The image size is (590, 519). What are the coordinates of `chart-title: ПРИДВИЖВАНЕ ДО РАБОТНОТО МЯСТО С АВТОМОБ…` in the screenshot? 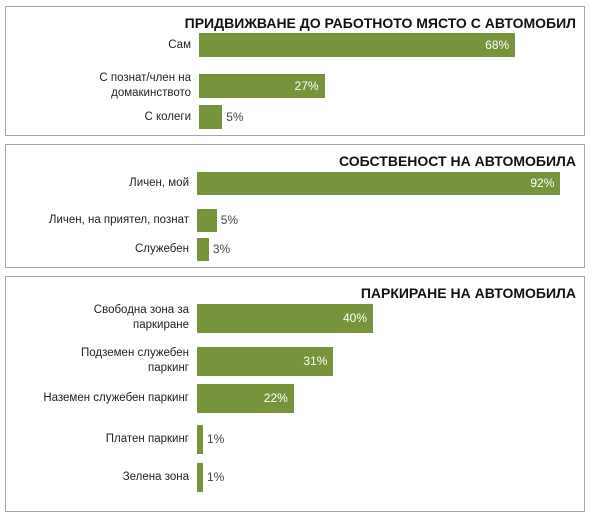 It's located at (380, 23).